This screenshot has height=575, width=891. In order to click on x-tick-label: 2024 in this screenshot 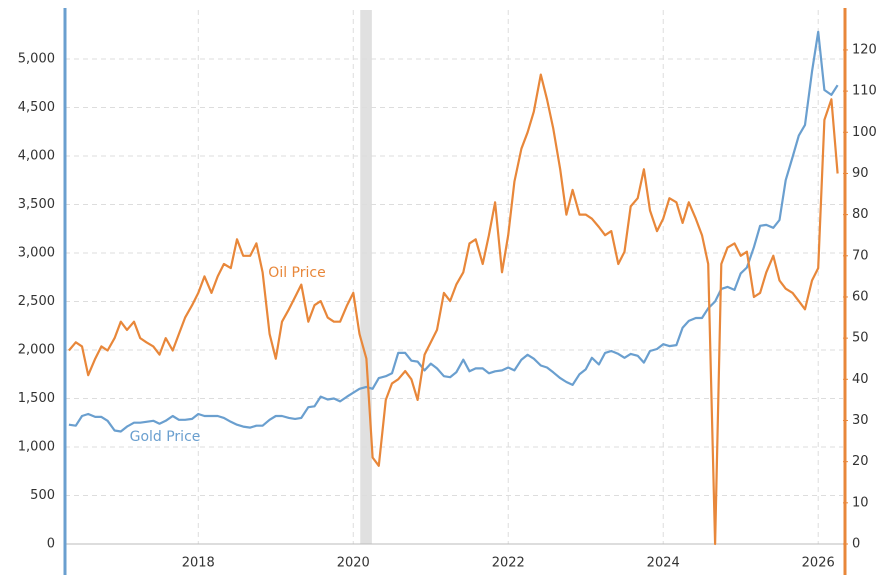, I will do `click(663, 563)`.